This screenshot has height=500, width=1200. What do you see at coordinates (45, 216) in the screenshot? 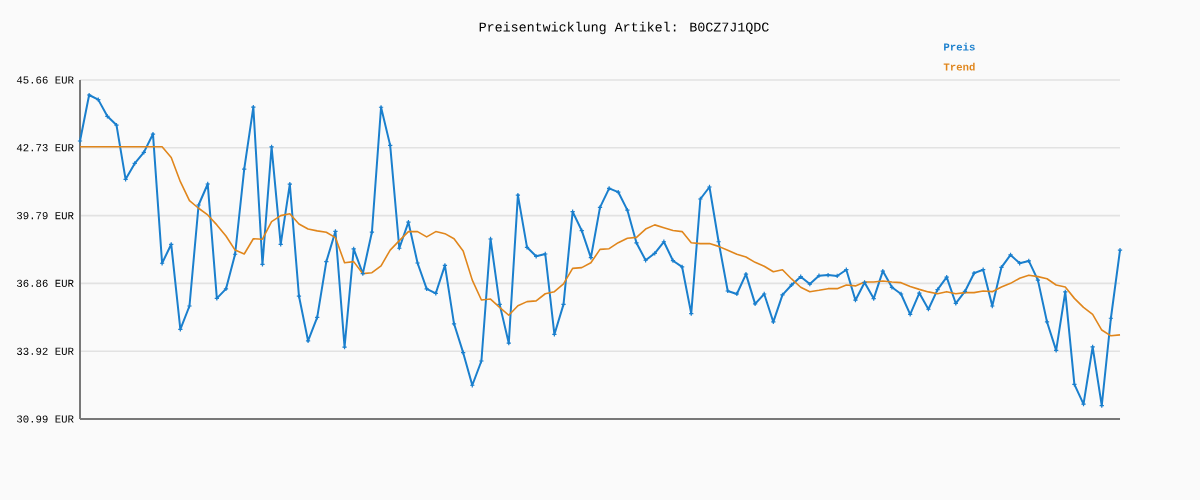
I see `y-tick-label: 39.79 EUR` at bounding box center [45, 216].